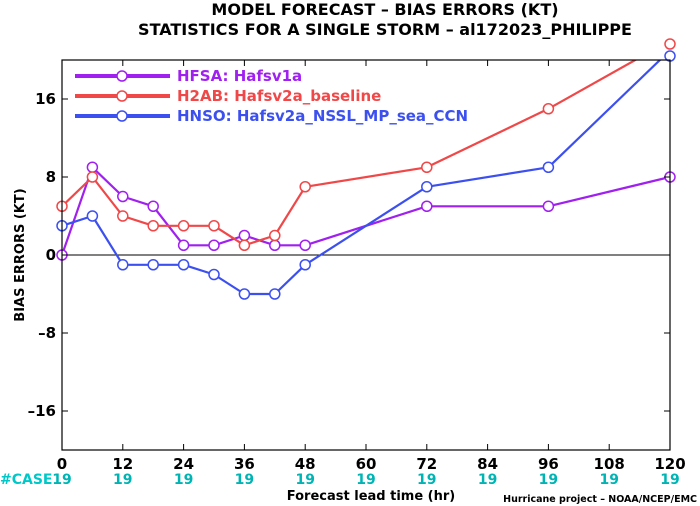  Describe the element at coordinates (26, 480) in the screenshot. I see `case-label: #CASE` at that location.